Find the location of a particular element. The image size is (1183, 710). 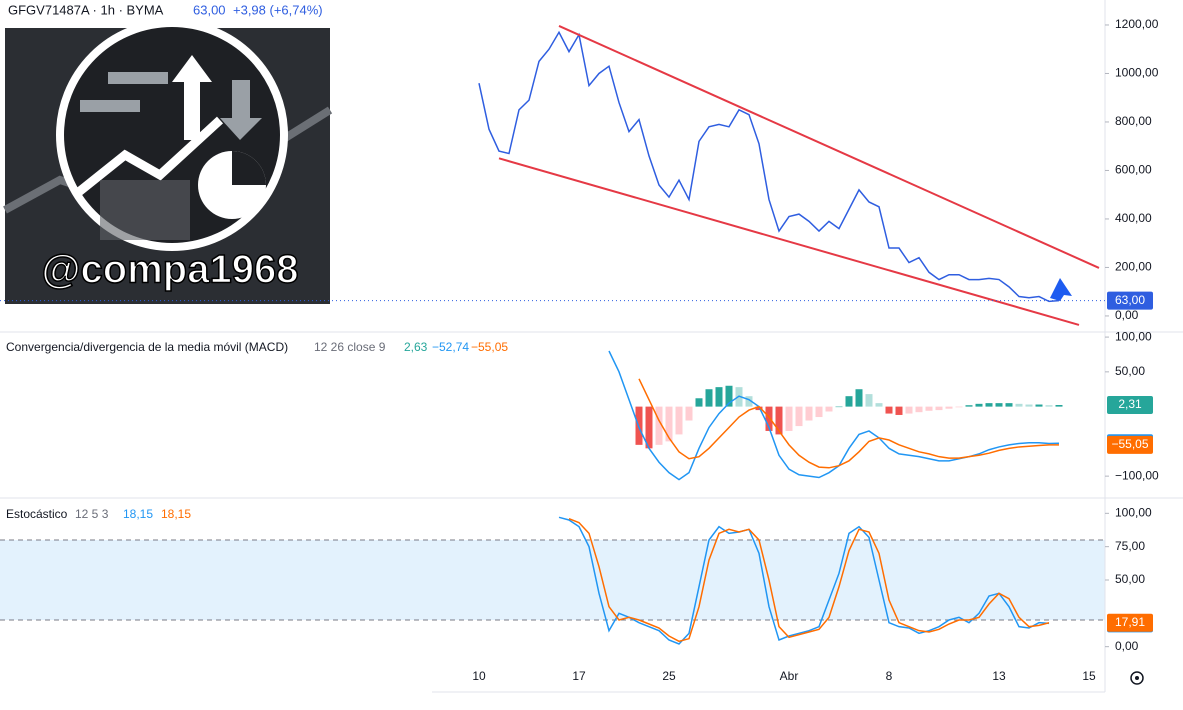

y-tick-label: 800,00 is located at coordinates (1133, 121).